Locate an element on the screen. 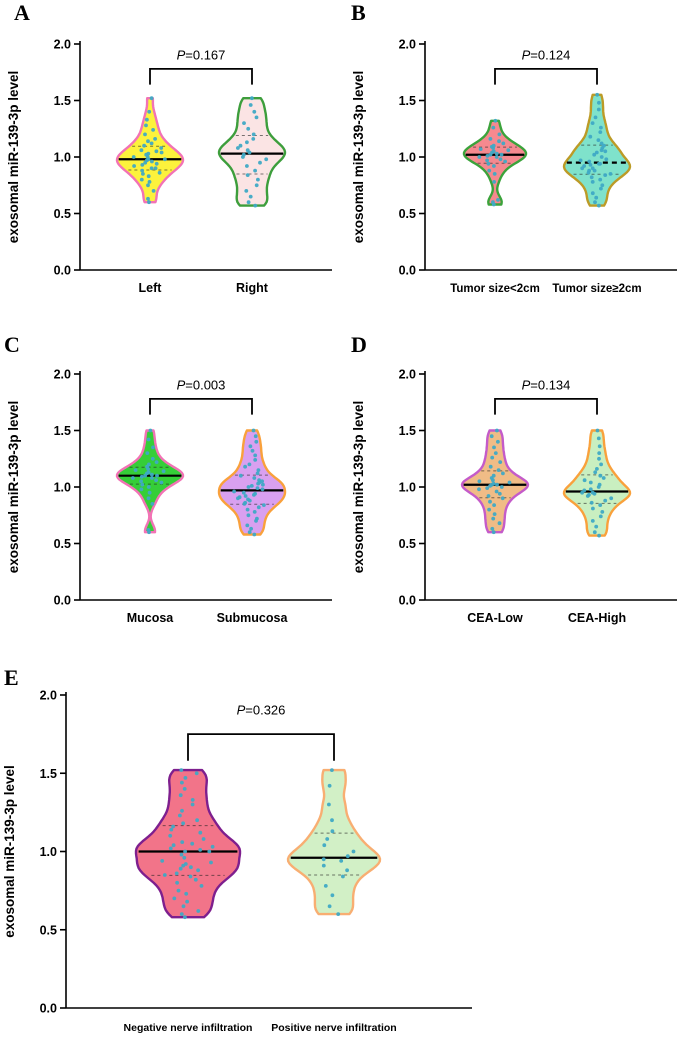 Image resolution: width=690 pixels, height=1049 pixels. violin-right is located at coordinates (252, 152).